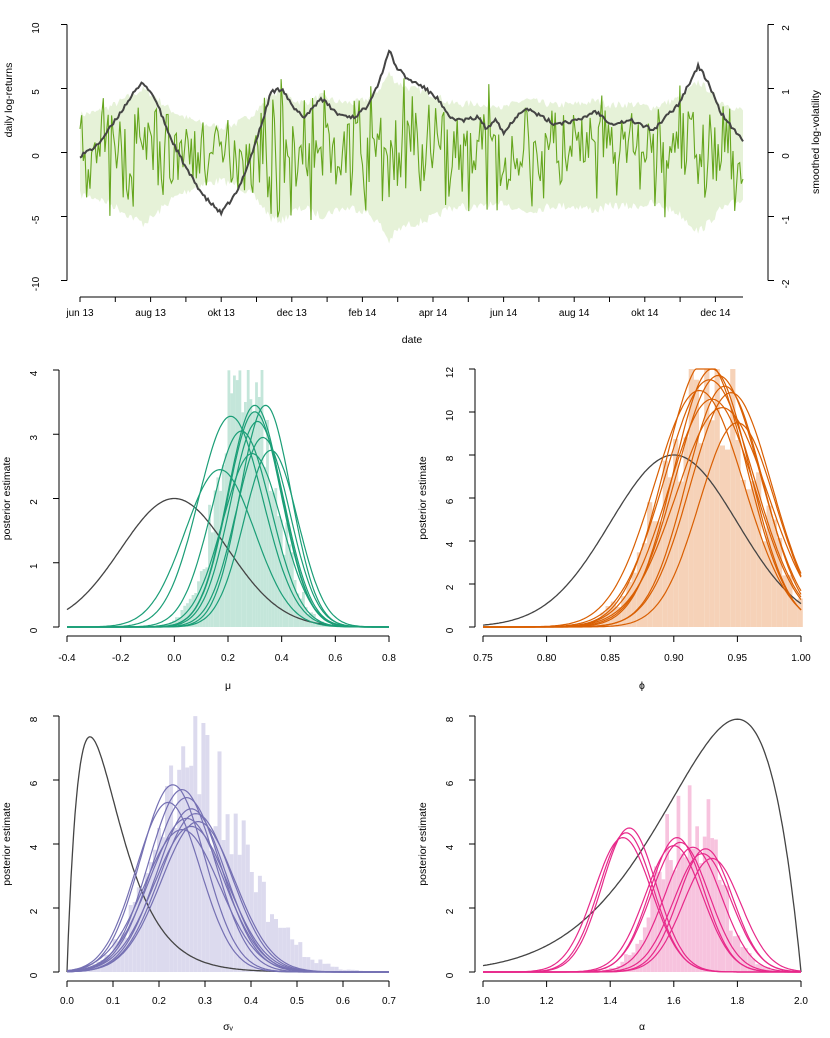 This screenshot has width=830, height=1038. I want to click on y-tick-label: 3, so click(34, 438).